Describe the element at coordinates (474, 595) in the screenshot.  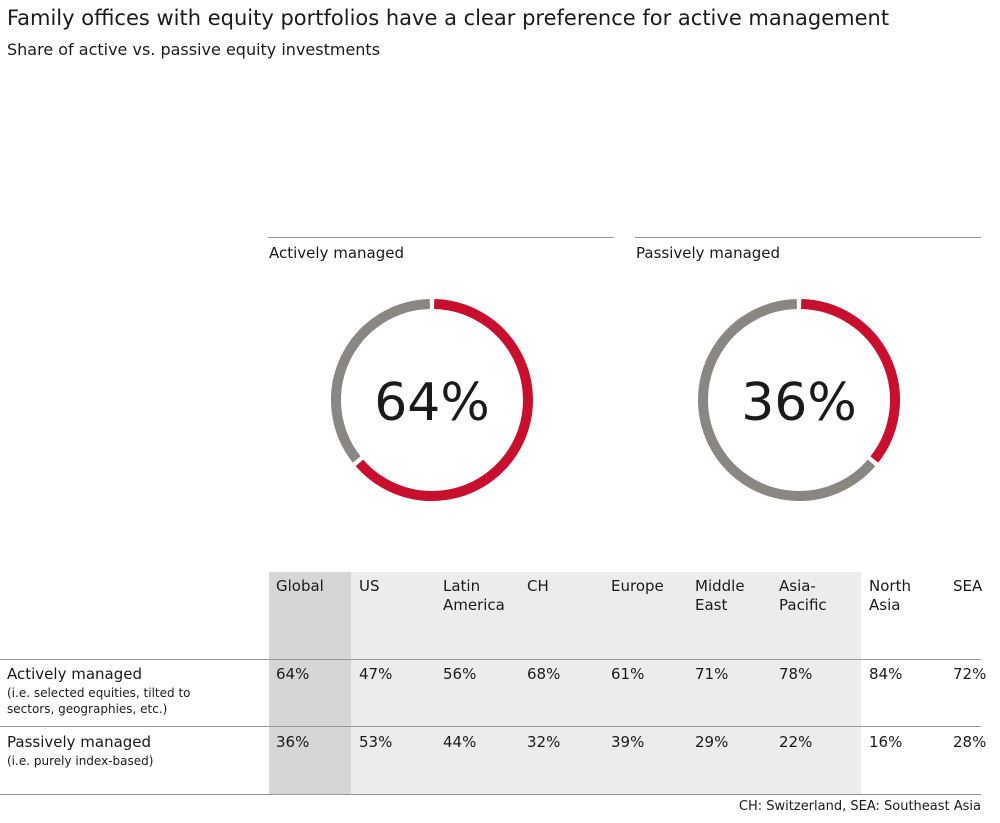
I see `column-header: Latin America` at that location.